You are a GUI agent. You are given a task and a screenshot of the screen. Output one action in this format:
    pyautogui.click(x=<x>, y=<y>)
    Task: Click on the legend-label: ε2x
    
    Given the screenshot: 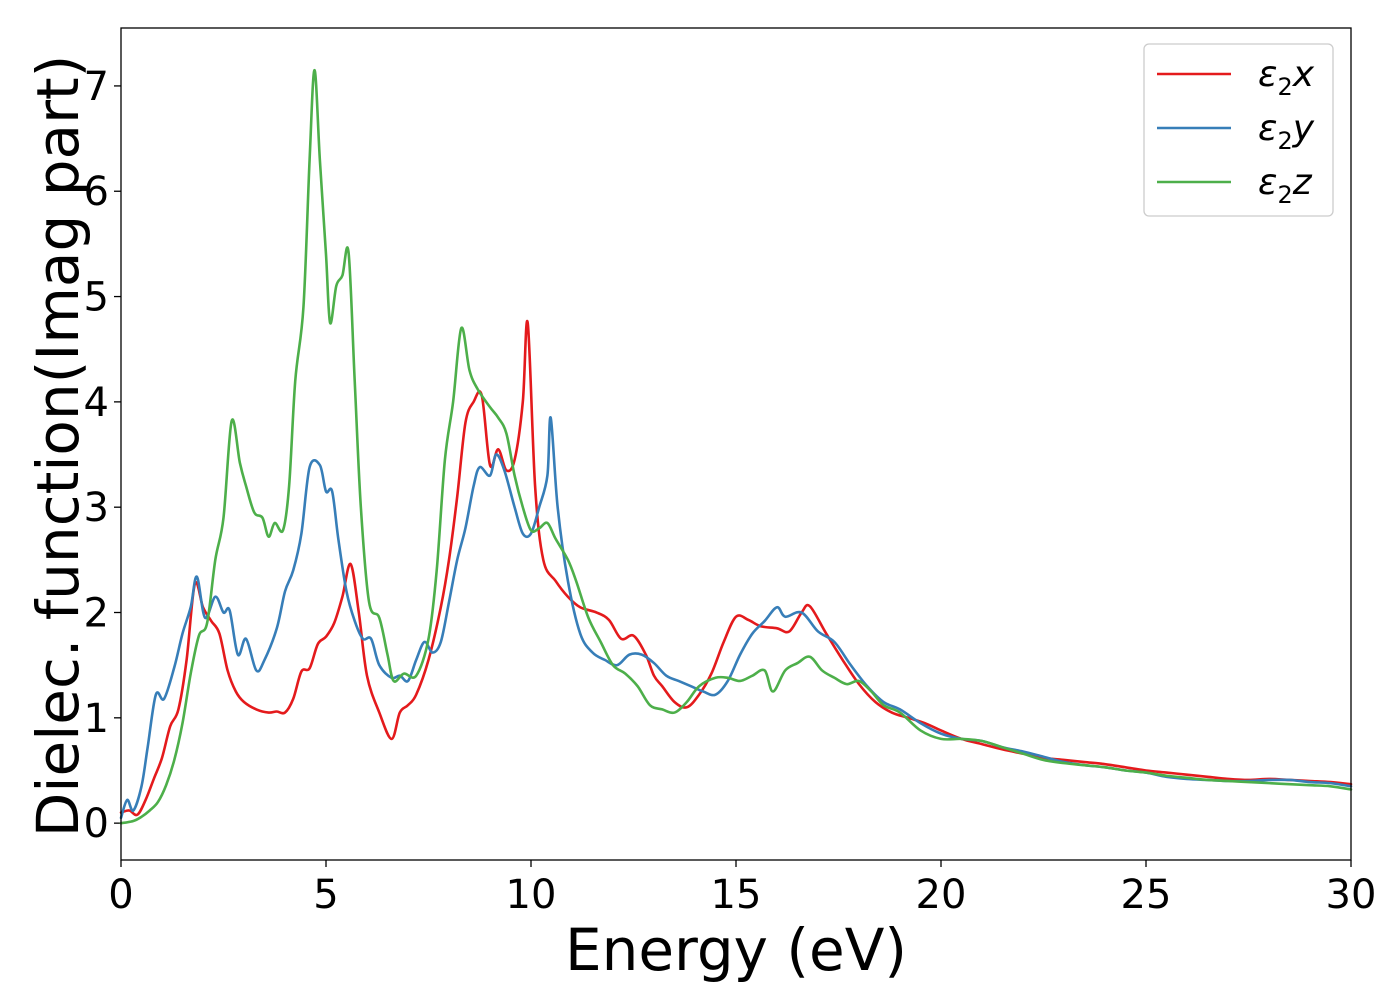 What is the action you would take?
    pyautogui.click(x=1286, y=77)
    